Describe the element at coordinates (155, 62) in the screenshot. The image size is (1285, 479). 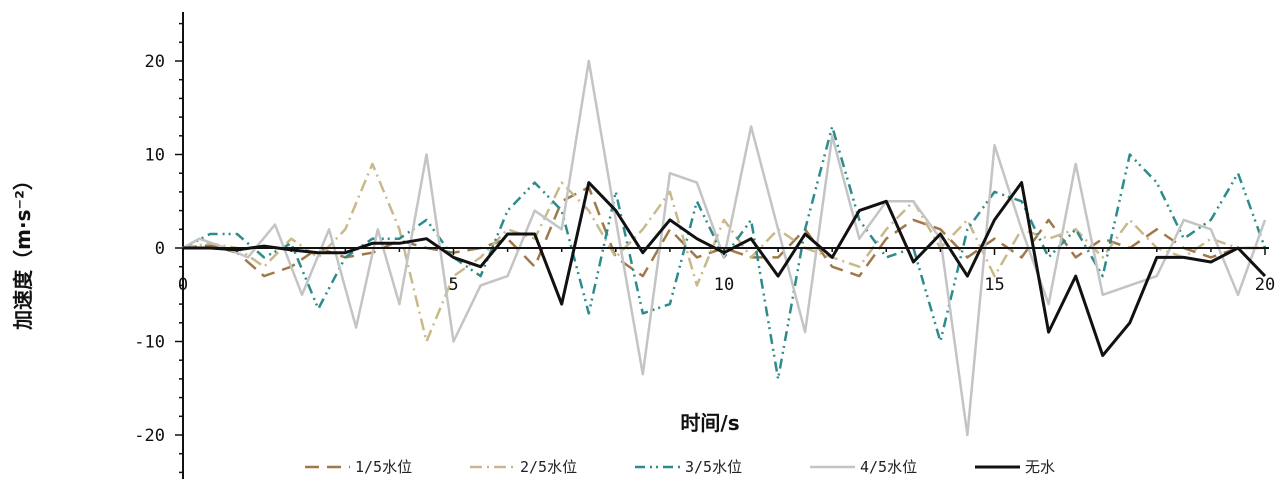
I see `y-tick-label: 20` at that location.